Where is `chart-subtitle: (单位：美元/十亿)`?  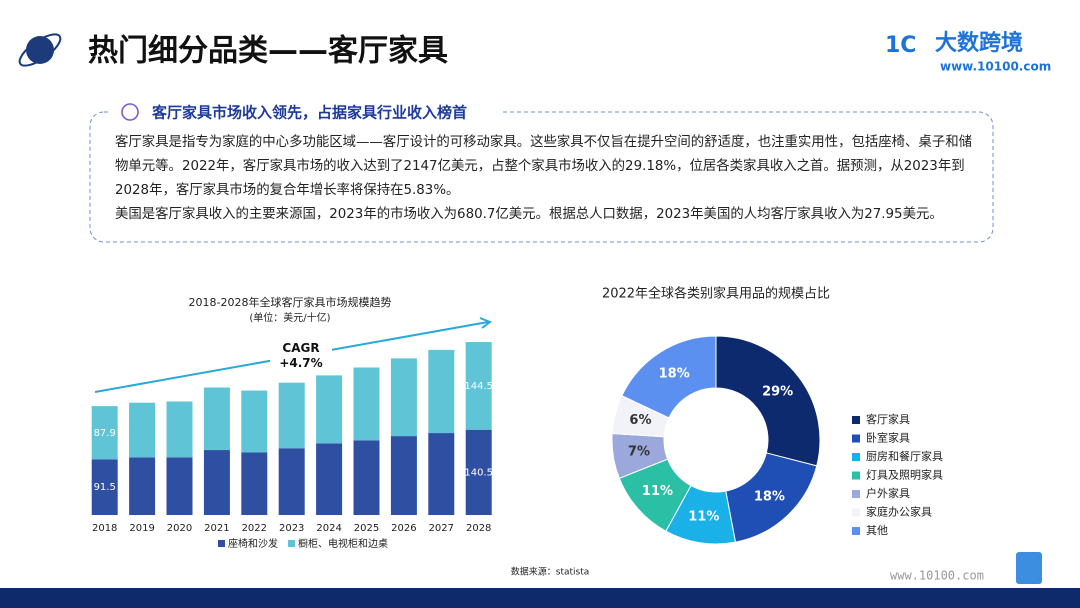
chart-subtitle: (单位：美元/十亿) is located at coordinates (289, 317).